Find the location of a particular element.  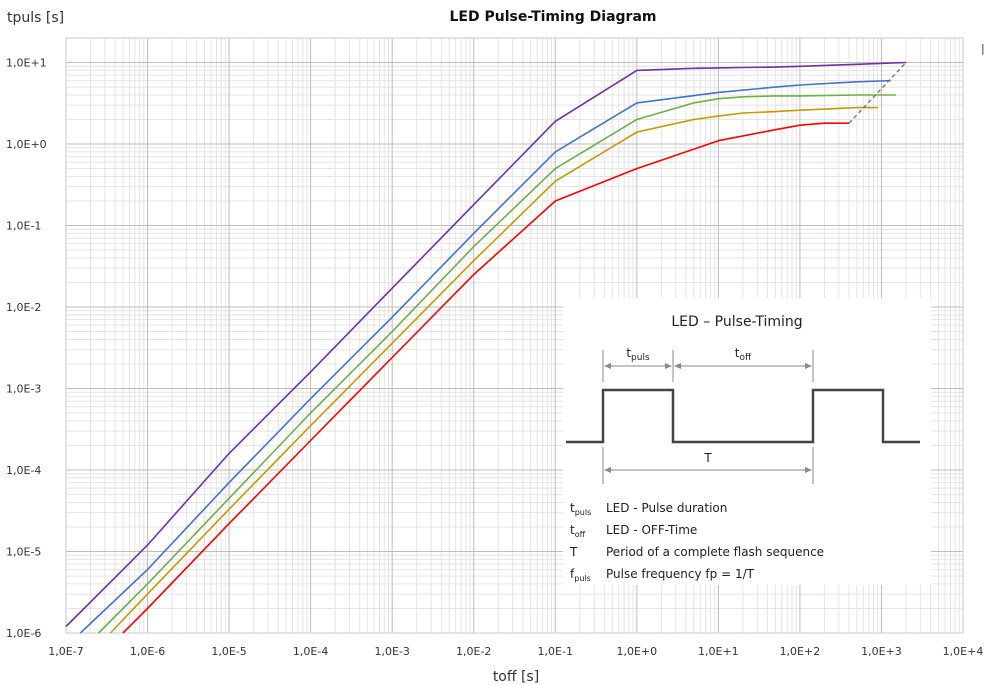

y-tick-label: 1,0E-6 is located at coordinates (23, 633).